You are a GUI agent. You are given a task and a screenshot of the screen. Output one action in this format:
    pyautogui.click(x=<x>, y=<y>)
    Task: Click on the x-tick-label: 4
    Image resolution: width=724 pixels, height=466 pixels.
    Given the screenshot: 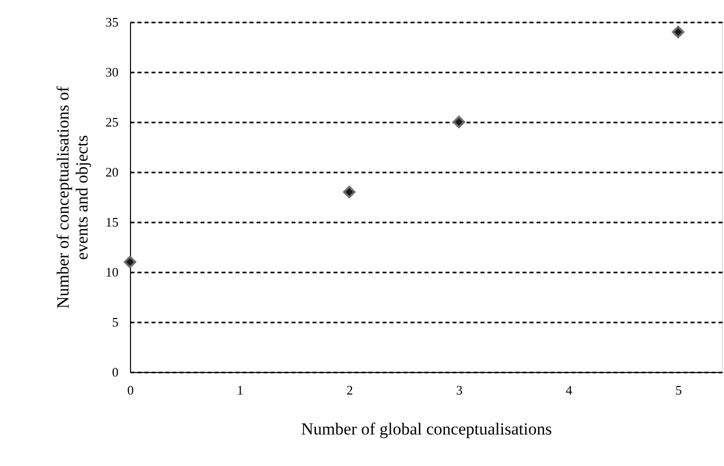 What is the action you would take?
    pyautogui.click(x=569, y=390)
    